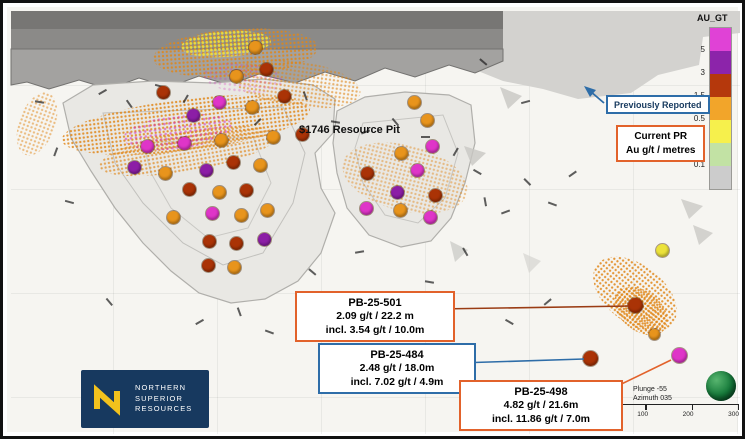  Describe the element at coordinates (590, 91) in the screenshot. I see `arrow-icon` at that location.